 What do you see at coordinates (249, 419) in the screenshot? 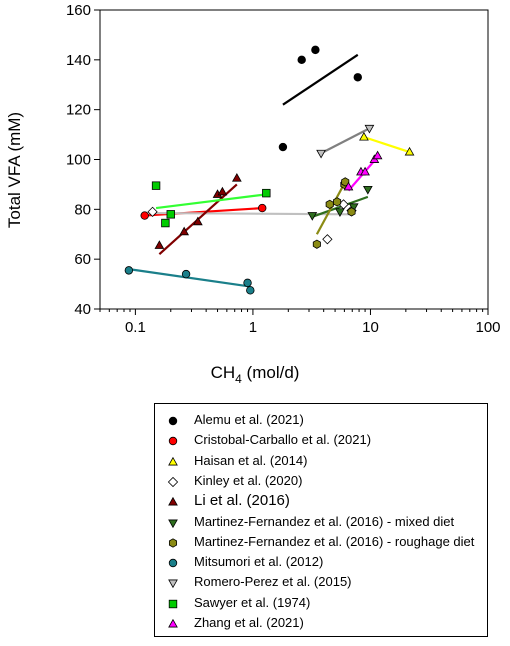
I see `legend-label: Alemu et al. (2021)` at bounding box center [249, 419].